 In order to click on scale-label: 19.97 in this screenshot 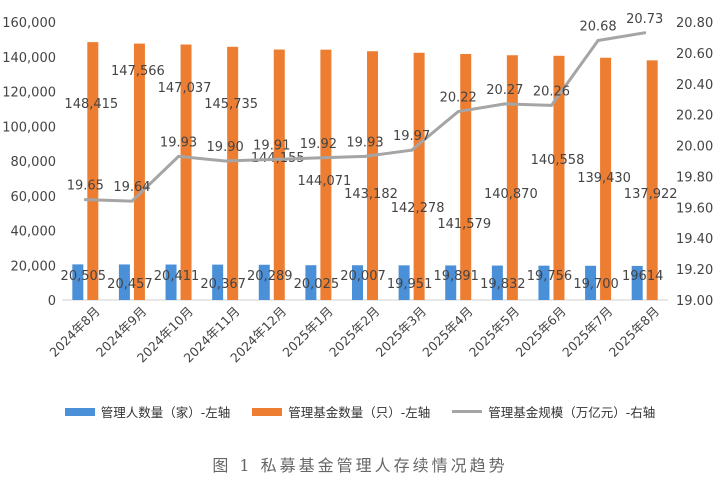, I will do `click(411, 136)`.